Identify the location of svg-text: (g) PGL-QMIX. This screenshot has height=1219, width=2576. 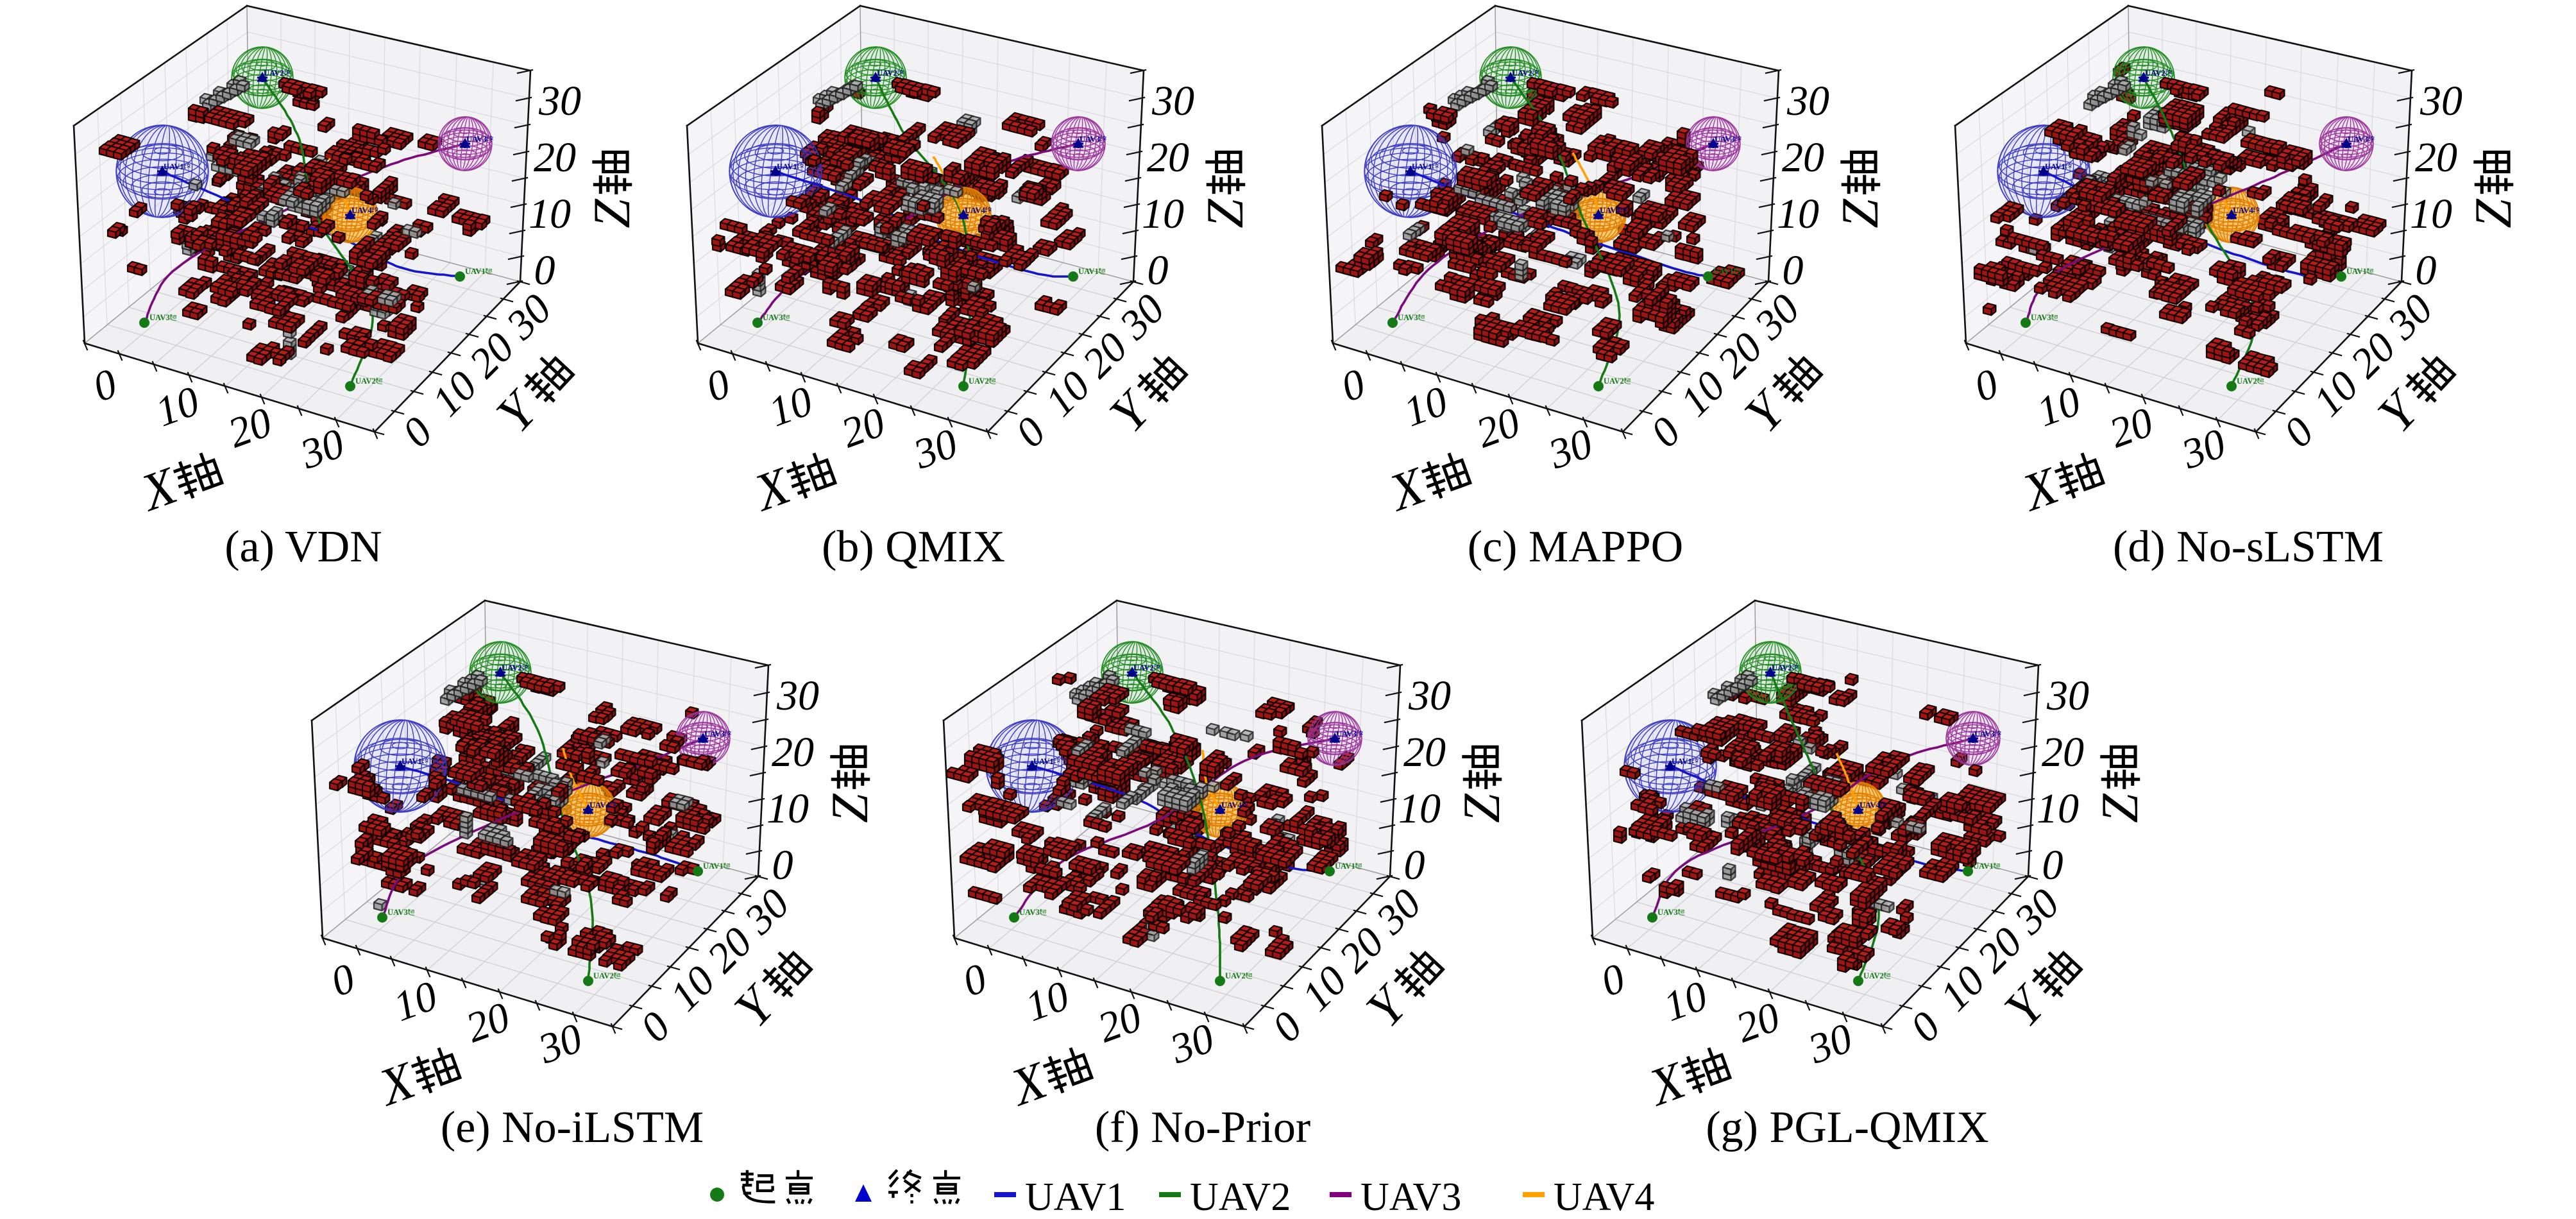
(1847, 1127).